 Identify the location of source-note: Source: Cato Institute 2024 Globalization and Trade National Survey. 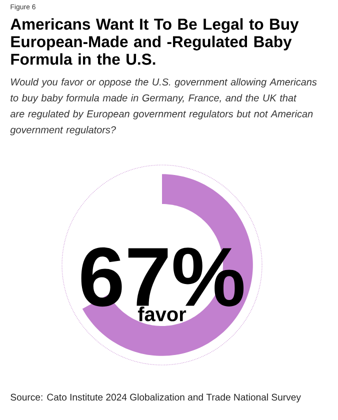
(155, 398).